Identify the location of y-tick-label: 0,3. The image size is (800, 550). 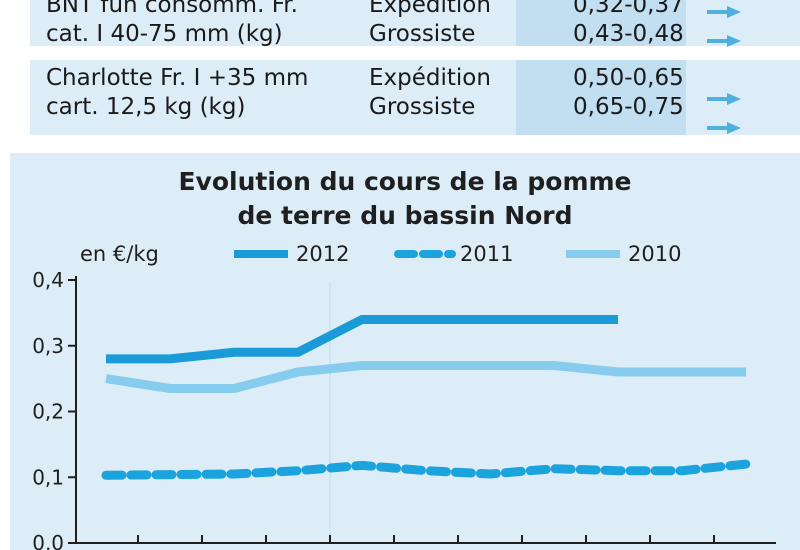
(48, 346).